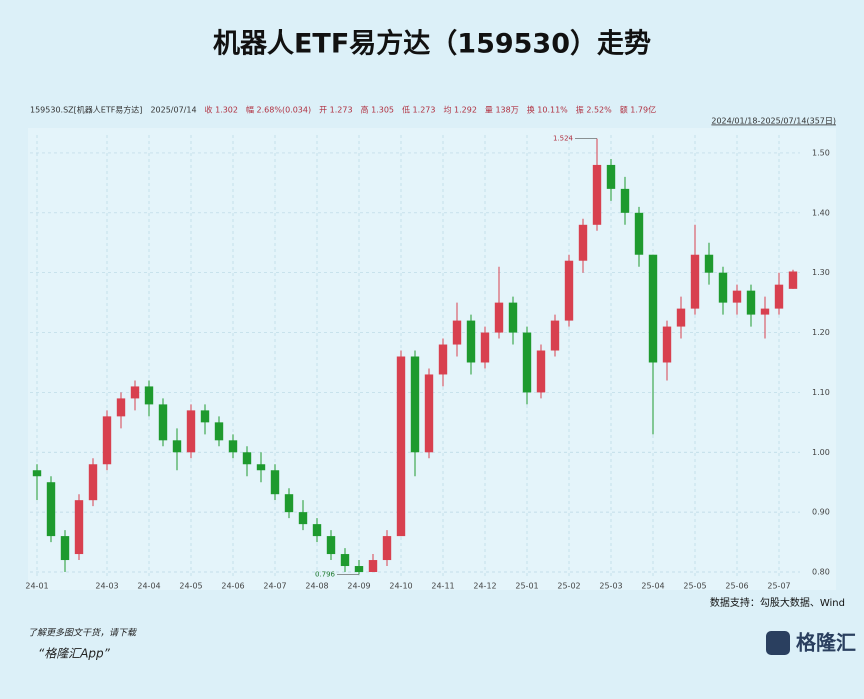  What do you see at coordinates (563, 139) in the screenshot?
I see `annotation: 1.524` at bounding box center [563, 139].